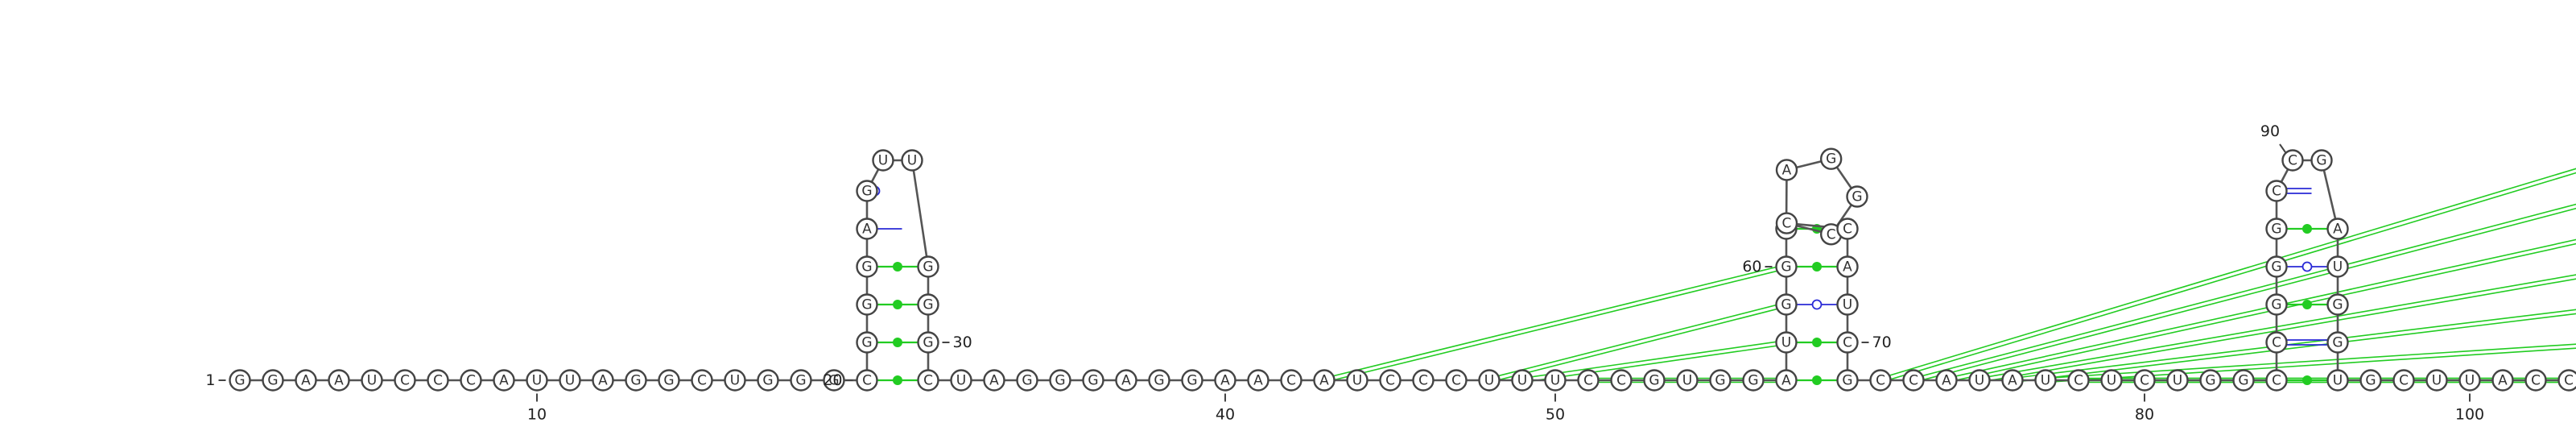  I want to click on nucleotide-76: A, so click(2013, 380).